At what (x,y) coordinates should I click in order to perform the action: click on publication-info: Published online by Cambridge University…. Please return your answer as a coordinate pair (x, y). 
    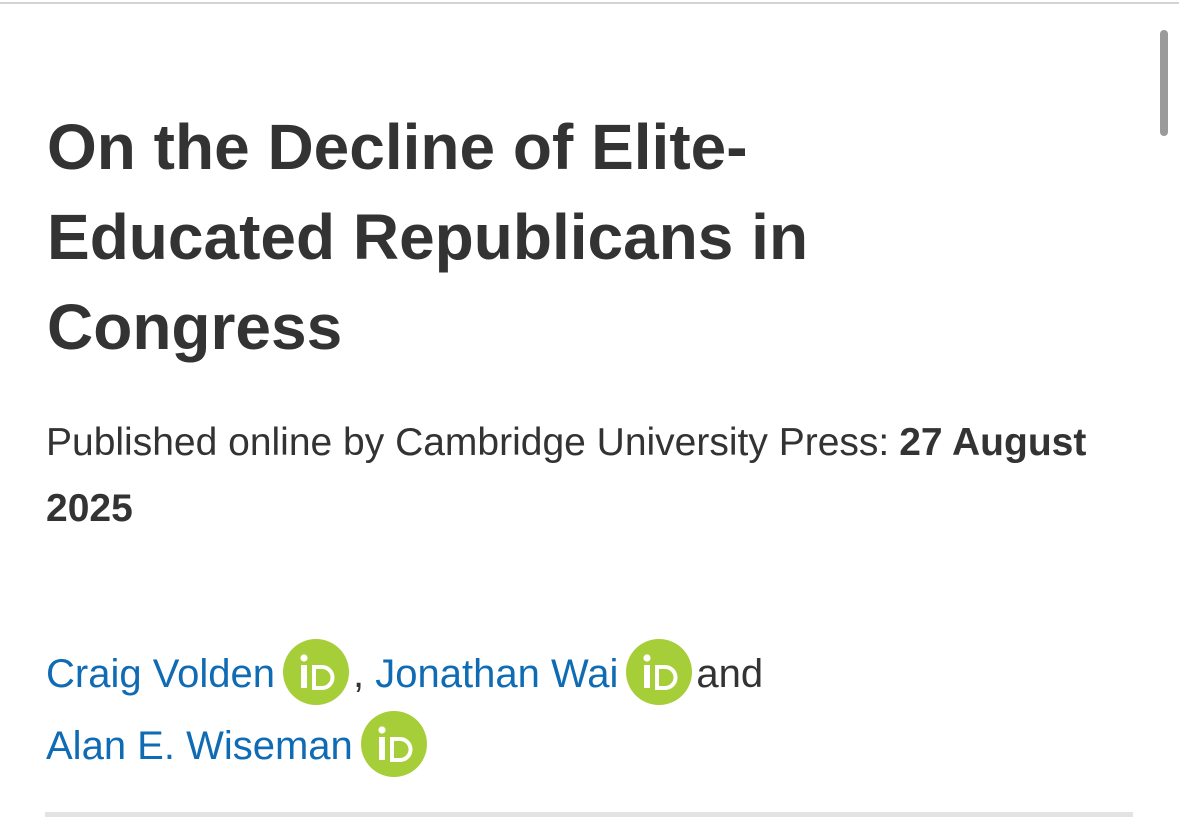
    Looking at the image, I should click on (586, 476).